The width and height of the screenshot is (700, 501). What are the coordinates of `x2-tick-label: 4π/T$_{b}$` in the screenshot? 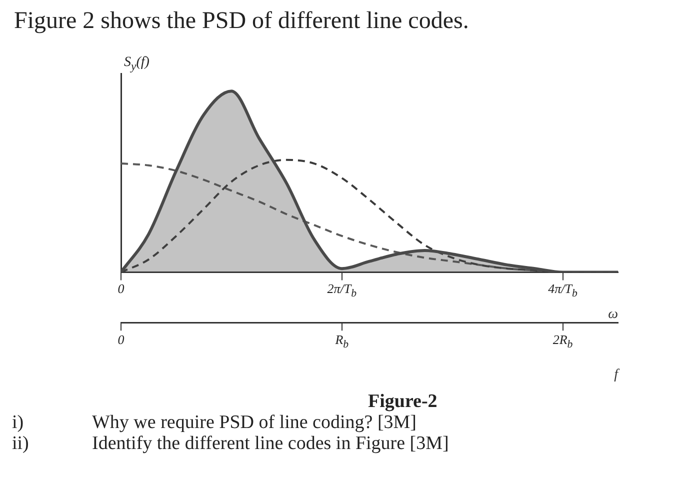 It's located at (563, 291).